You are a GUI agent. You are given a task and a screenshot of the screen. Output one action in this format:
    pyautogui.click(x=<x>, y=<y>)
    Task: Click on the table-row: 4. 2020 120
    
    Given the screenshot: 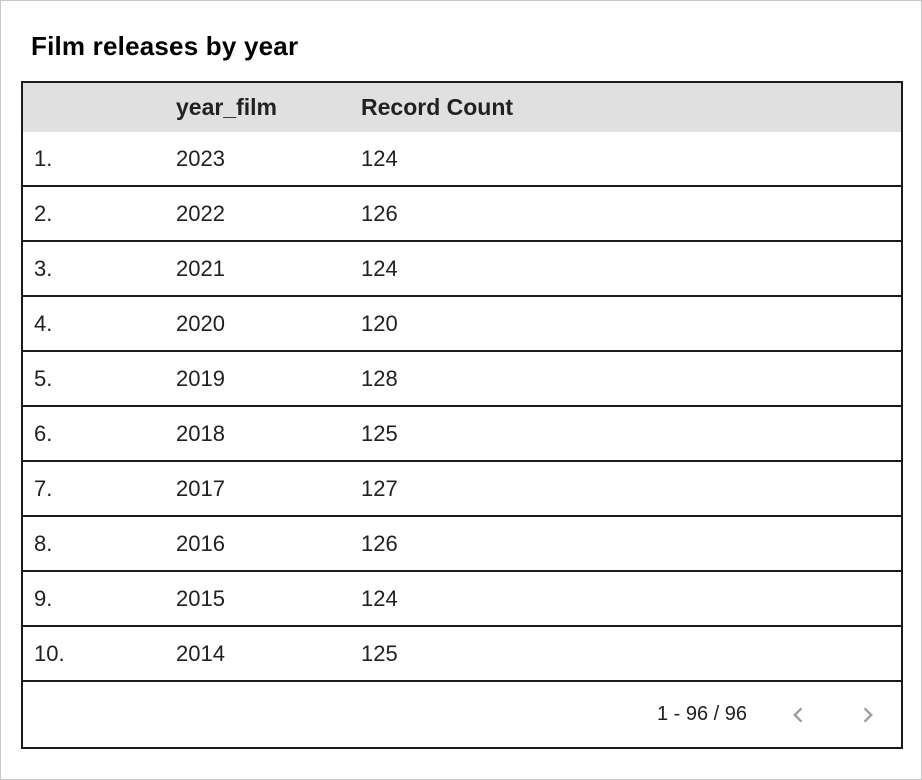 What is the action you would take?
    pyautogui.click(x=462, y=323)
    